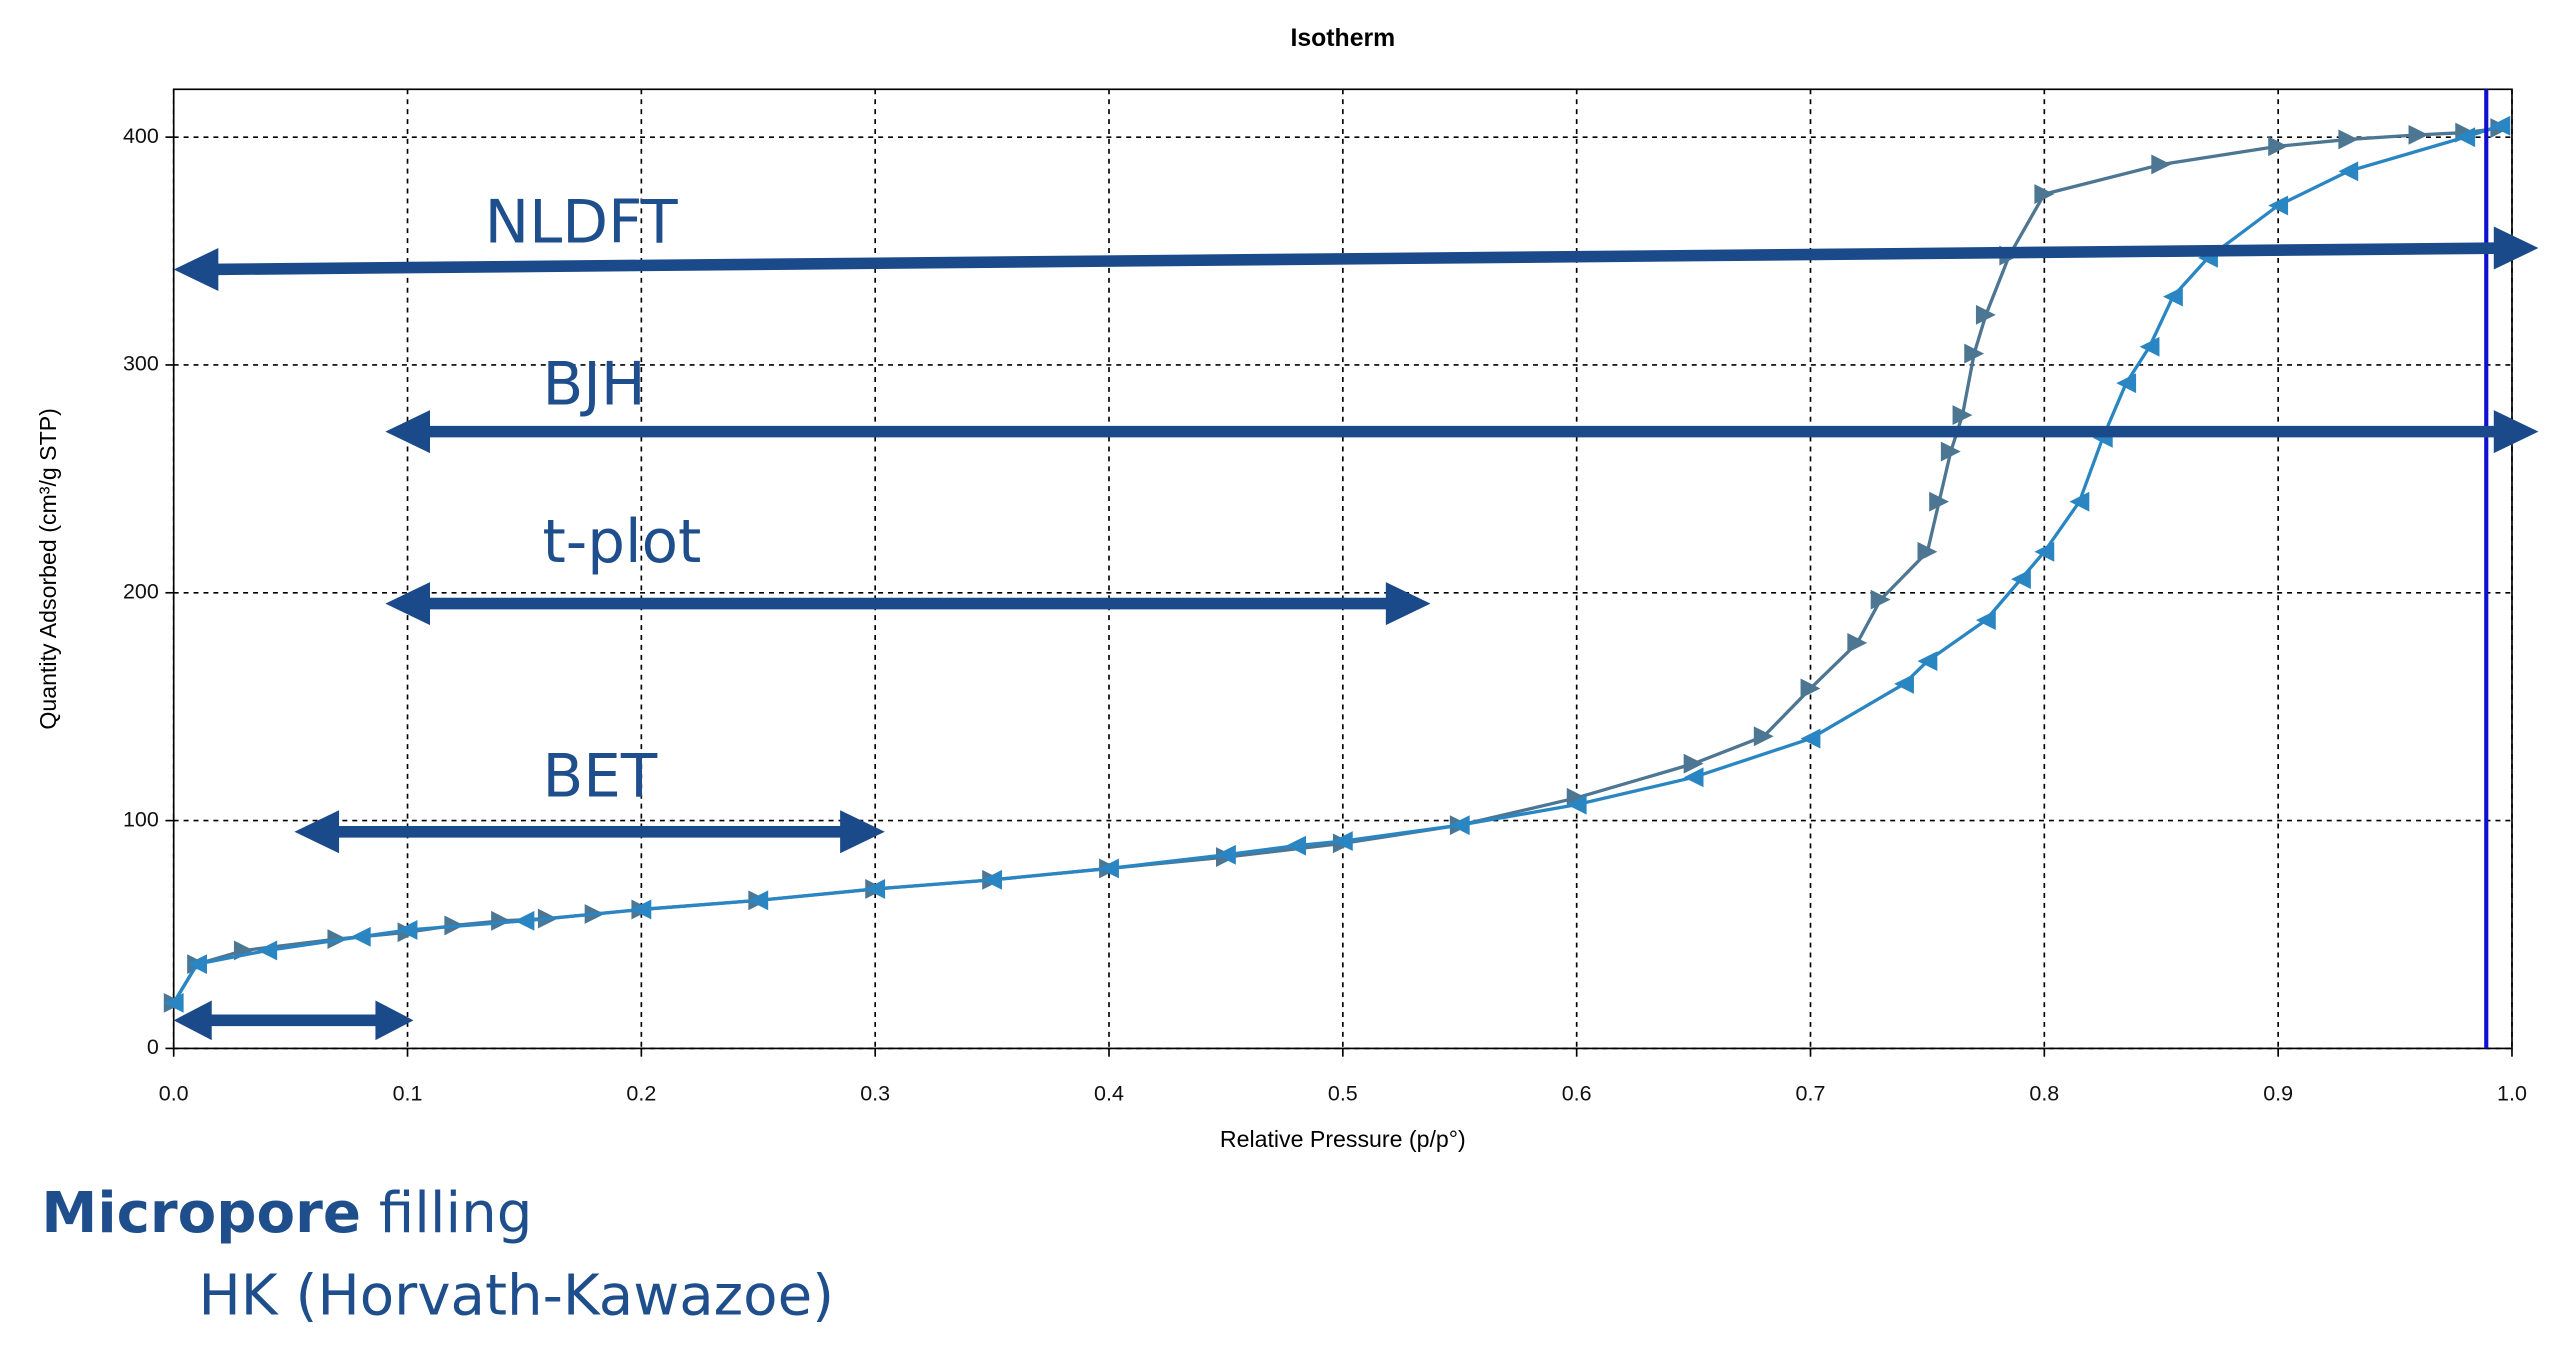 The image size is (2560, 1357). What do you see at coordinates (201, 1213) in the screenshot?
I see `caption-bold: Micropore` at bounding box center [201, 1213].